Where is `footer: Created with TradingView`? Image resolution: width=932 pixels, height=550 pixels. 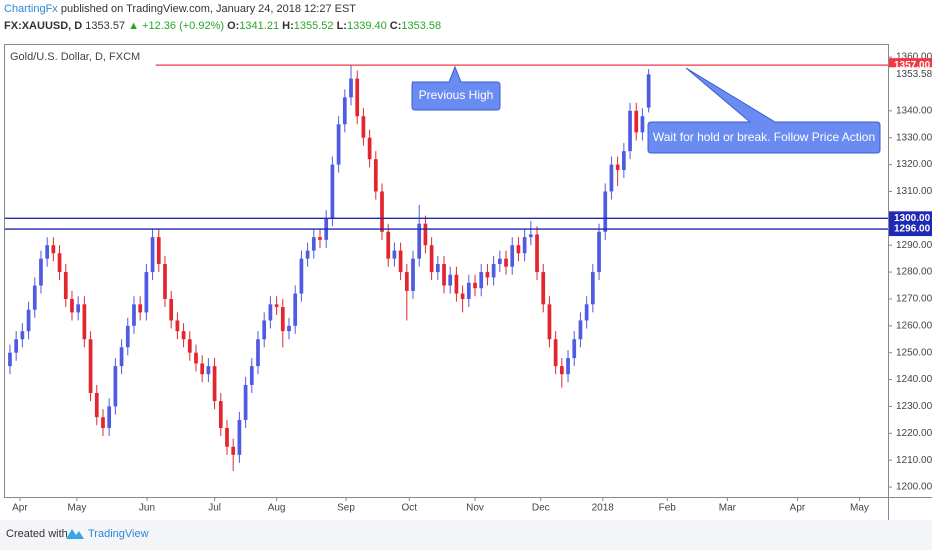
footer: Created with TradingView is located at coordinates (466, 535).